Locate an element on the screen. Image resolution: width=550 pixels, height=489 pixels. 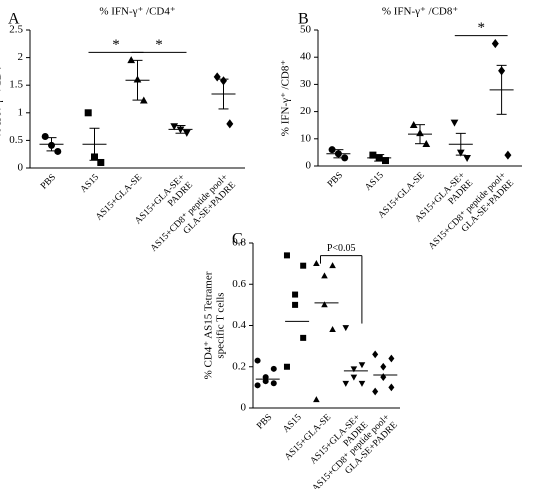
y-axis-label: specific T cells is located at coordinates (221, 325).